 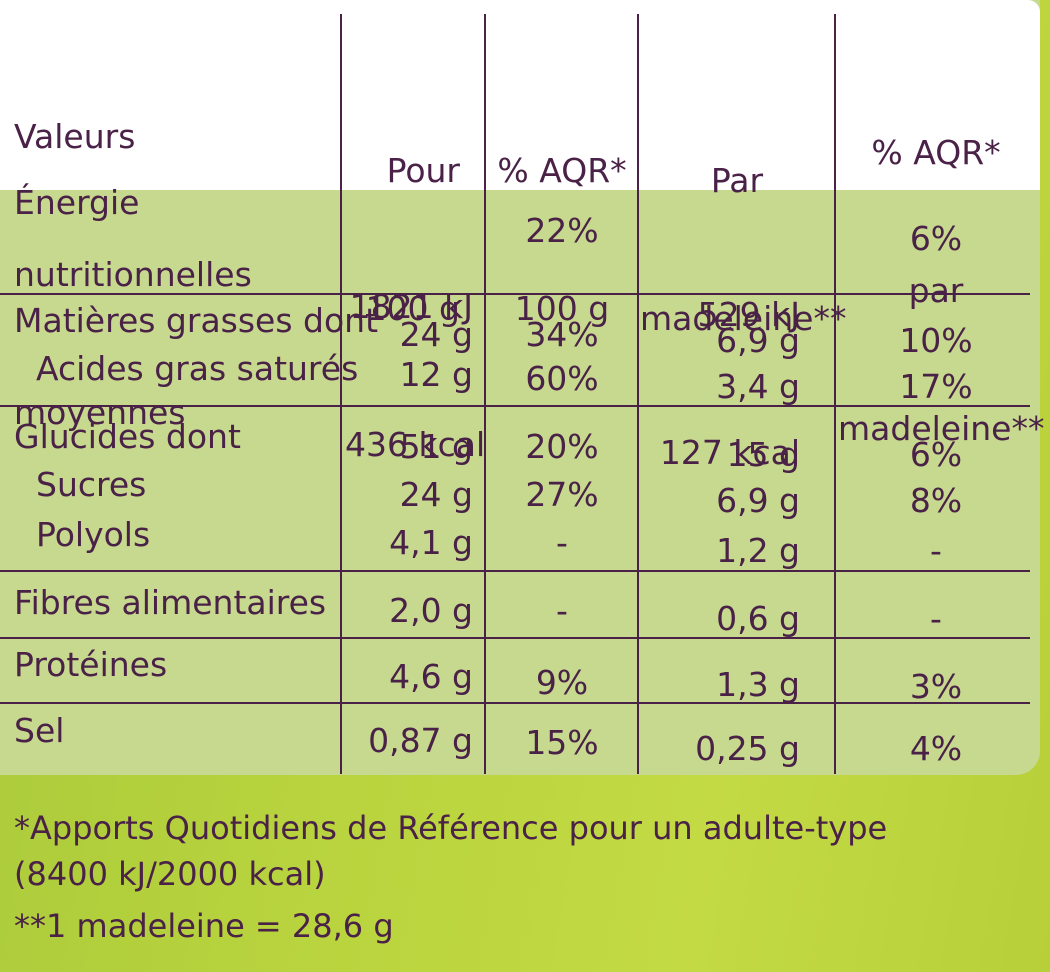 What do you see at coordinates (562, 682) in the screenshot?
I see `proteines-aqr-100g: 9%` at bounding box center [562, 682].